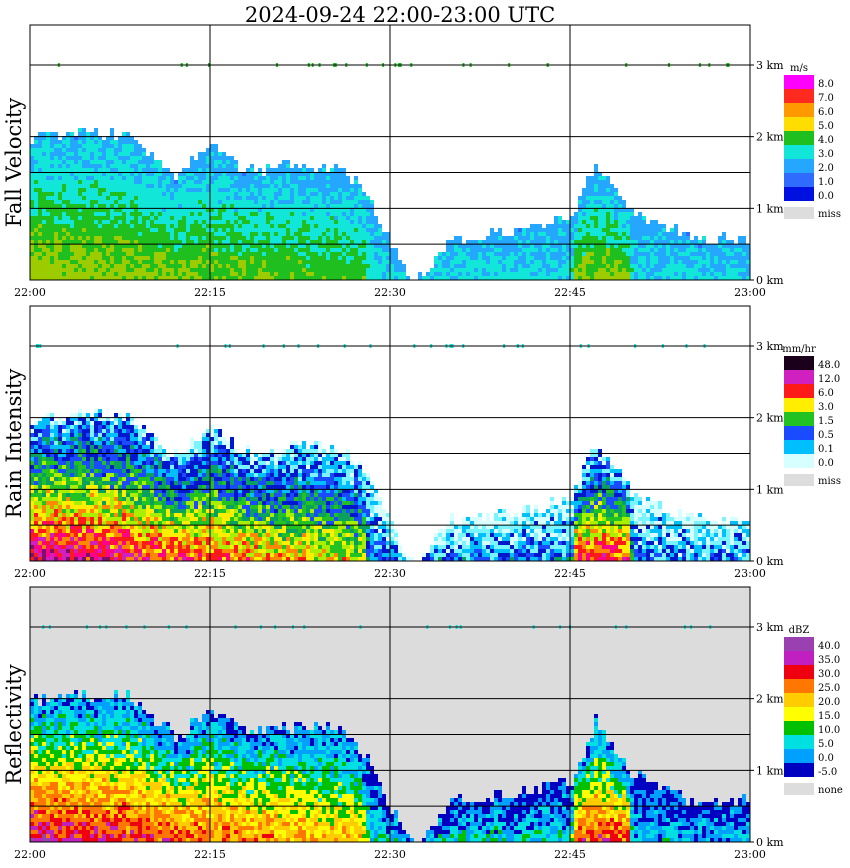 This screenshot has height=868, width=850. Describe the element at coordinates (826, 112) in the screenshot. I see `legend-value: 6.0` at that location.